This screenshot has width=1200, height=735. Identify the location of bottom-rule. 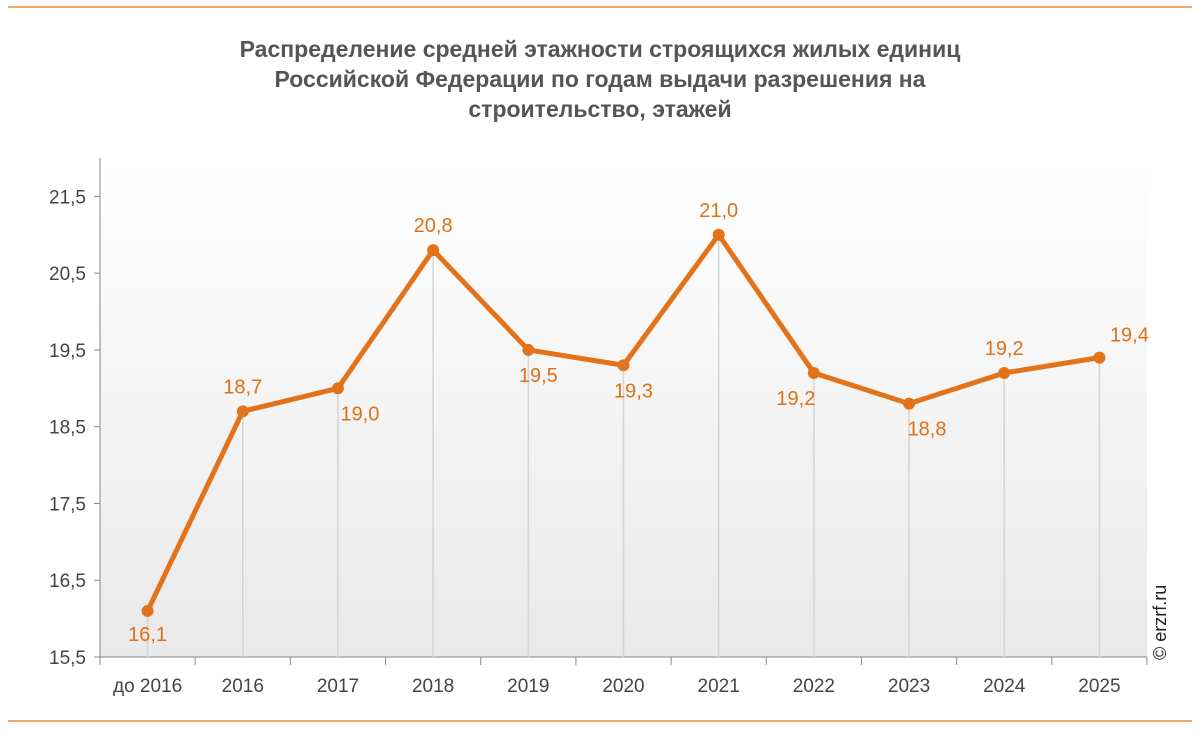
(600, 721).